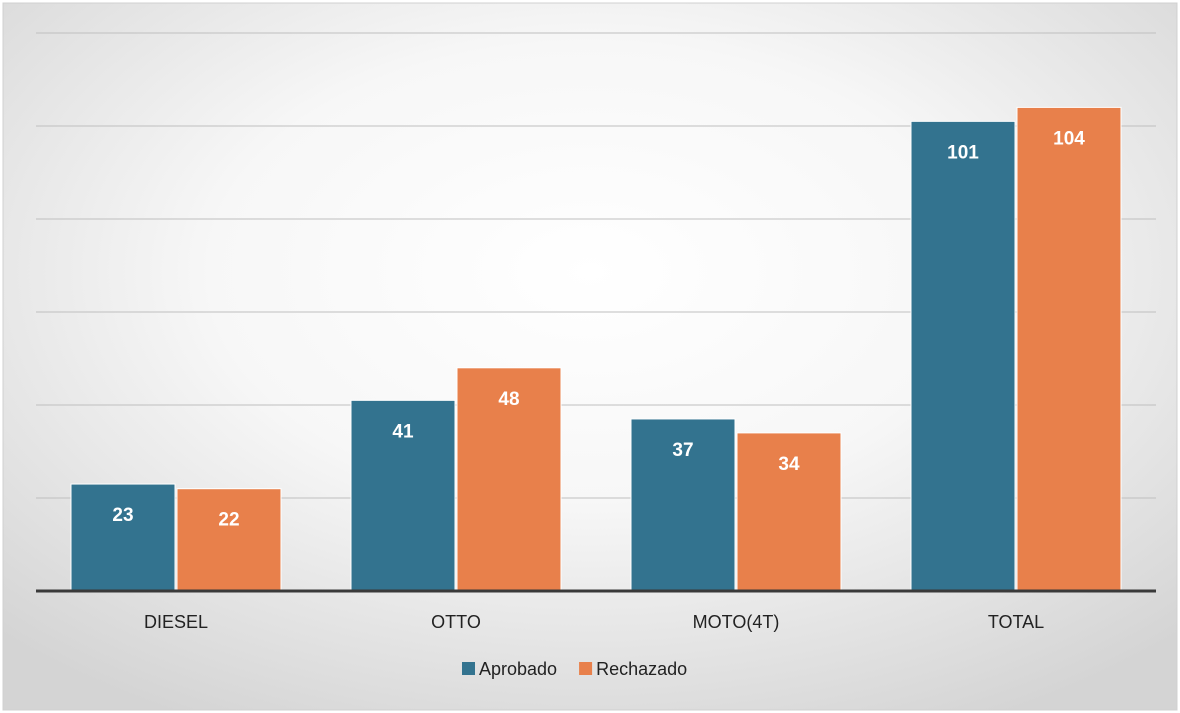 The width and height of the screenshot is (1180, 713). Describe the element at coordinates (1069, 138) in the screenshot. I see `data-label-total-rechazado: 104` at that location.